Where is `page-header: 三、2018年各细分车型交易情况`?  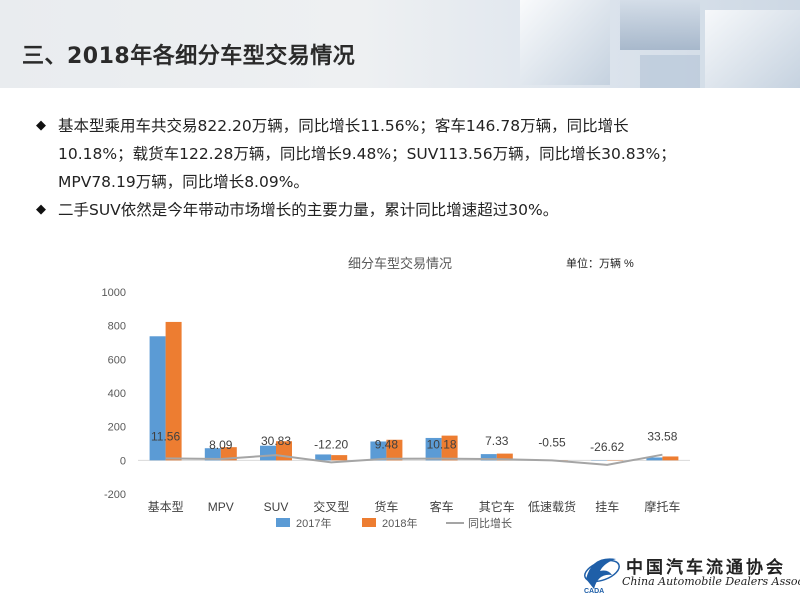
page-header: 三、2018年各细分车型交易情况 is located at coordinates (400, 44).